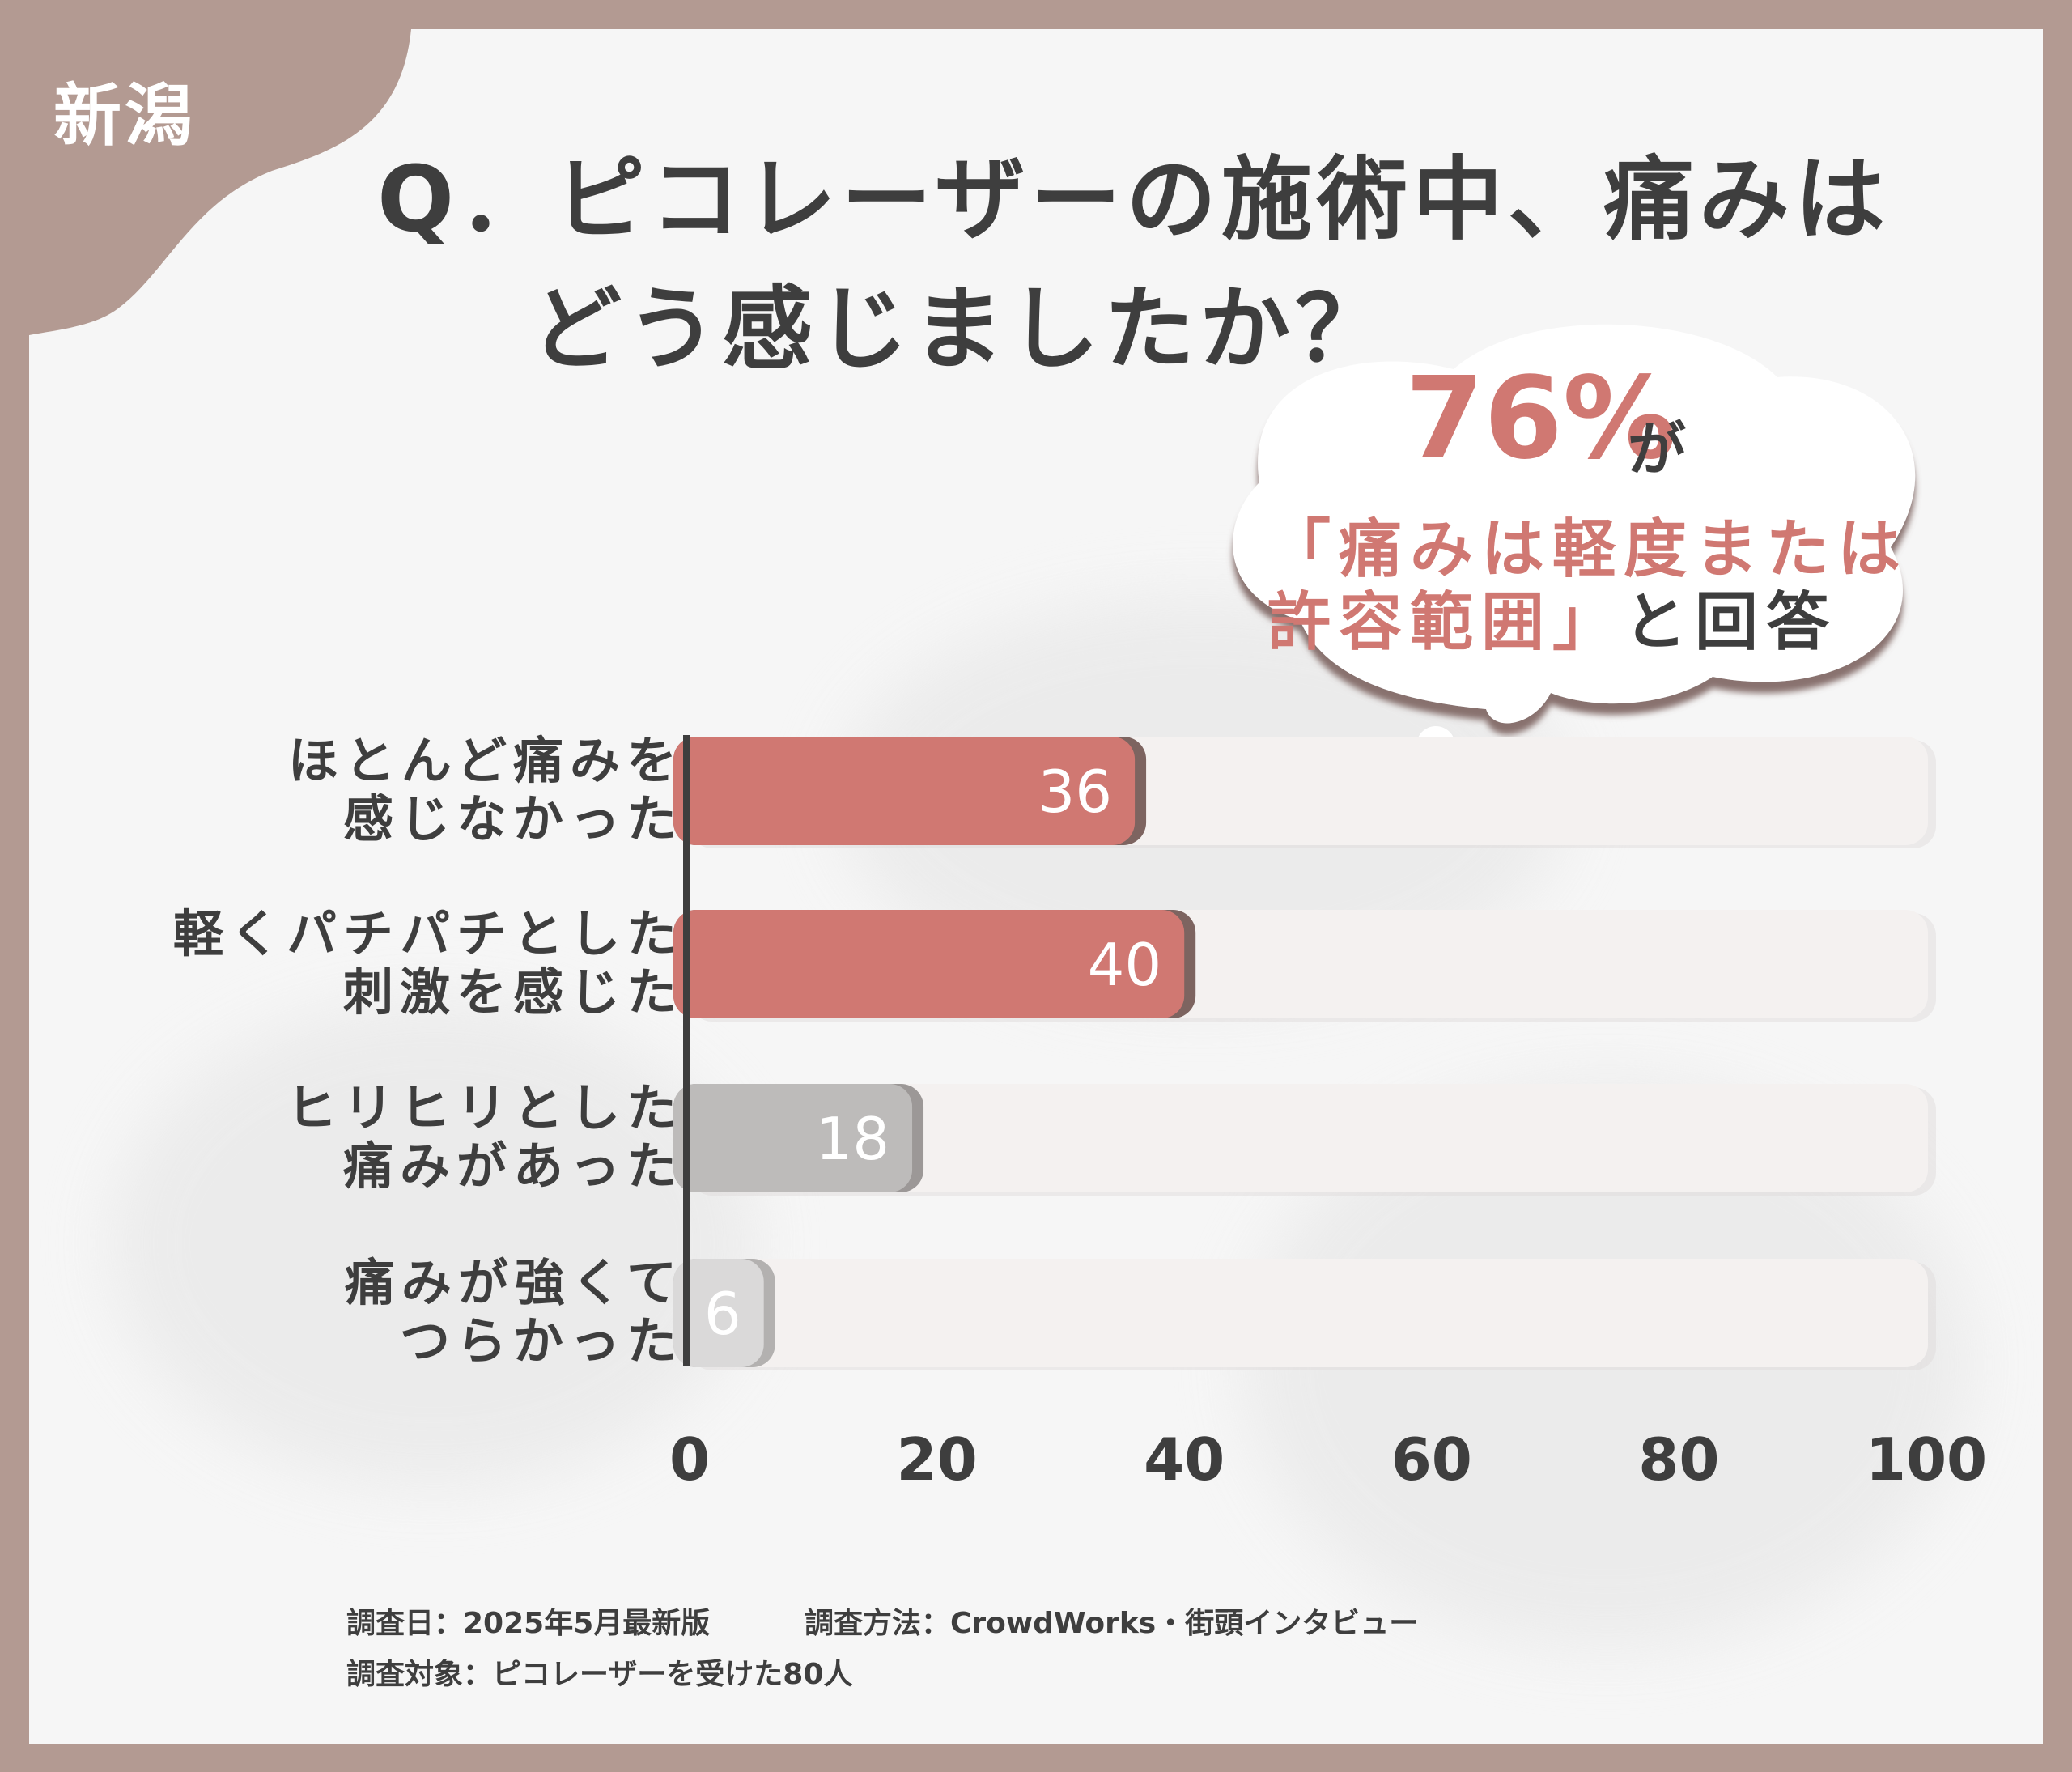 This screenshot has height=1772, width=2072. I want to click on x-tick-label: 100, so click(1926, 1460).